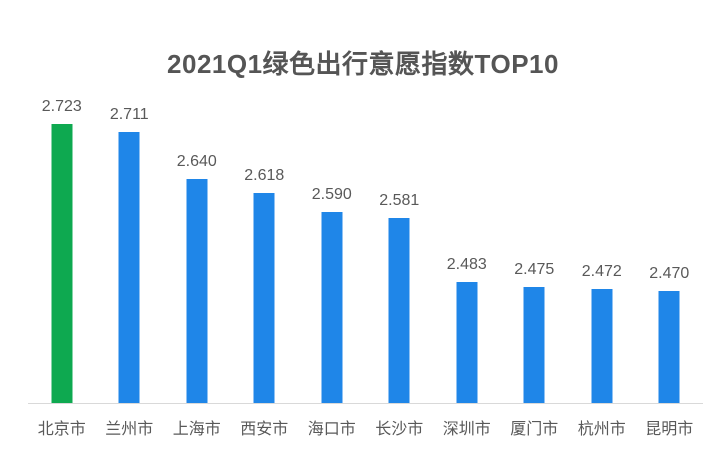  Describe the element at coordinates (534, 429) in the screenshot. I see `bar-category-label: 厦门市` at that location.